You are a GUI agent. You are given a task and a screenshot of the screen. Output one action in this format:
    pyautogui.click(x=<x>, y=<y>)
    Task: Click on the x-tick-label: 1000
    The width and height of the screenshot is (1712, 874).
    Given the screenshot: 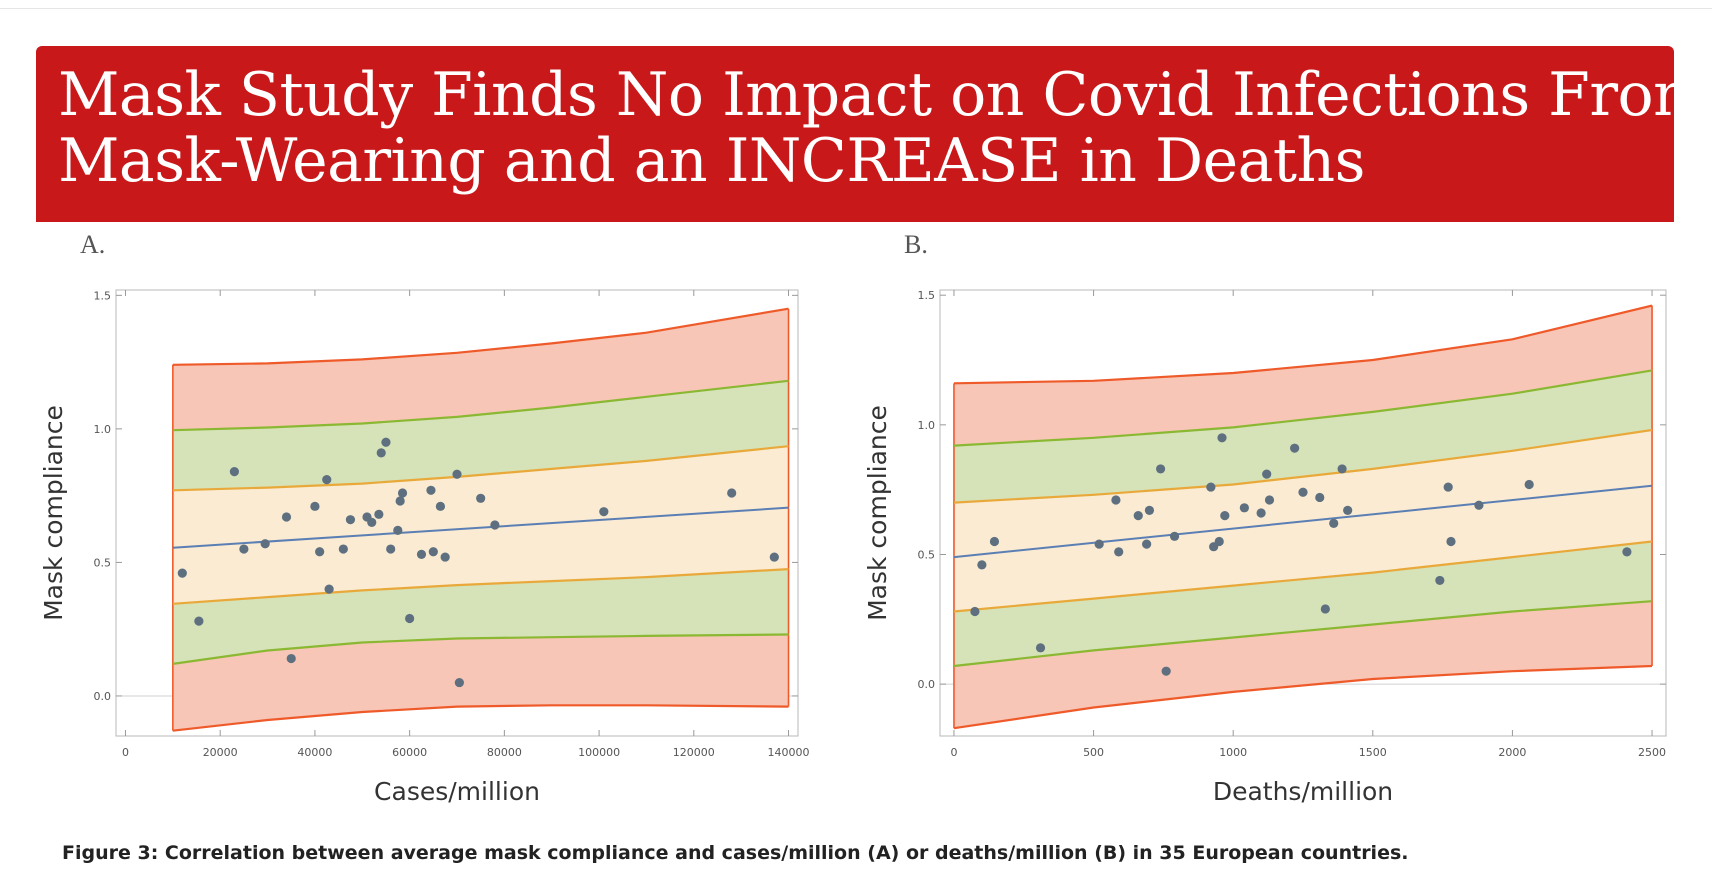 What is the action you would take?
    pyautogui.click(x=1233, y=752)
    